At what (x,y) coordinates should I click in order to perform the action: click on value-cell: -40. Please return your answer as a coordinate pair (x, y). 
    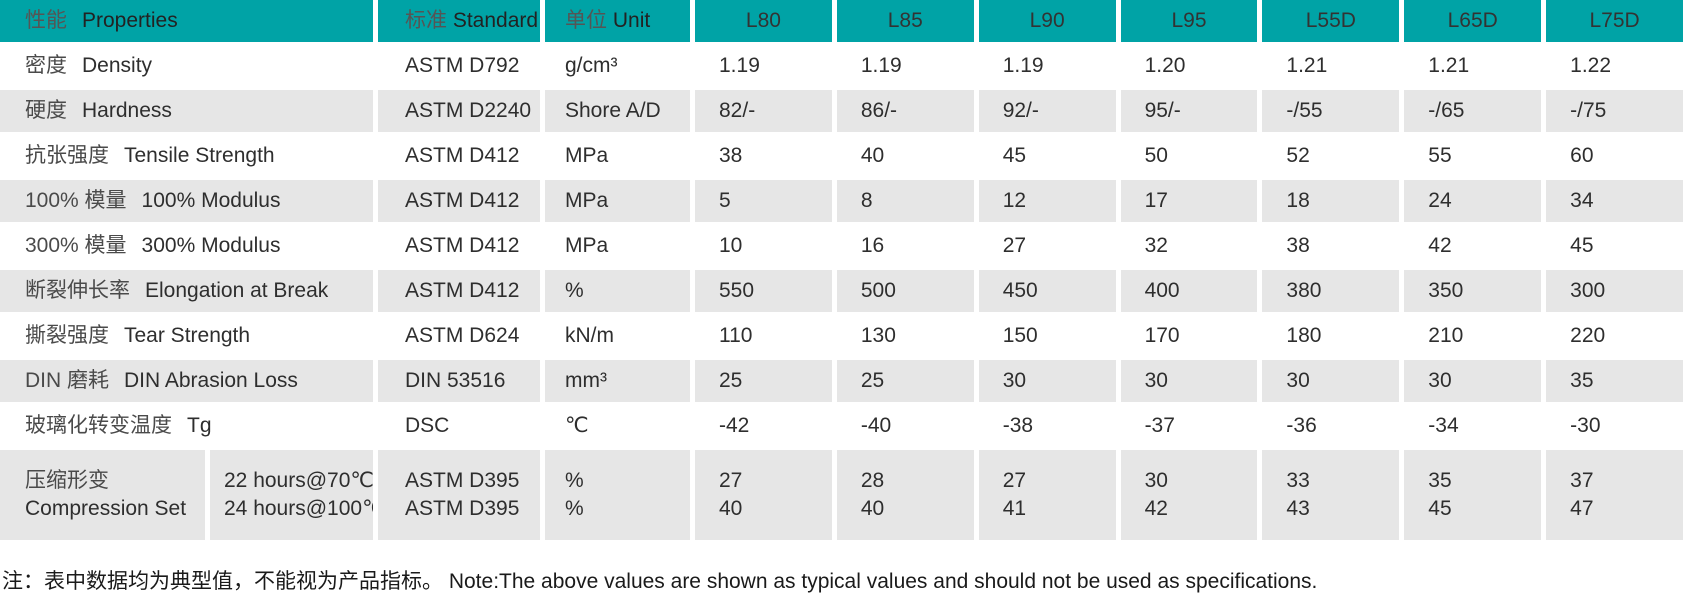
    Looking at the image, I should click on (905, 426).